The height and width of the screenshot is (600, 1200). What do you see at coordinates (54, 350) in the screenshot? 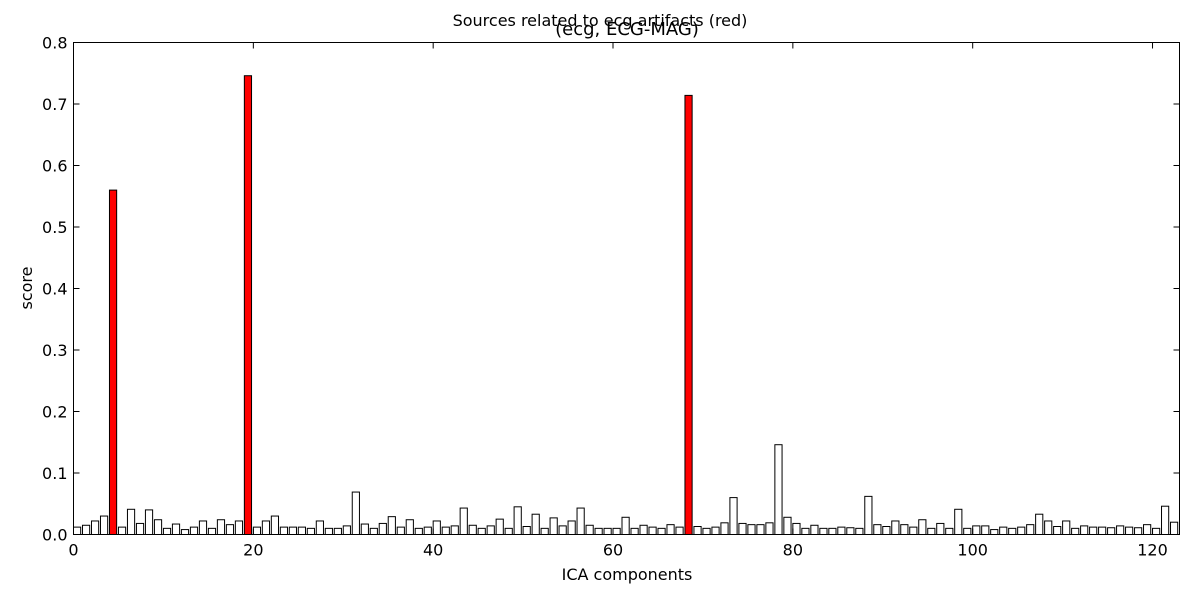
I see `y-tick-label: 0.3` at bounding box center [54, 350].